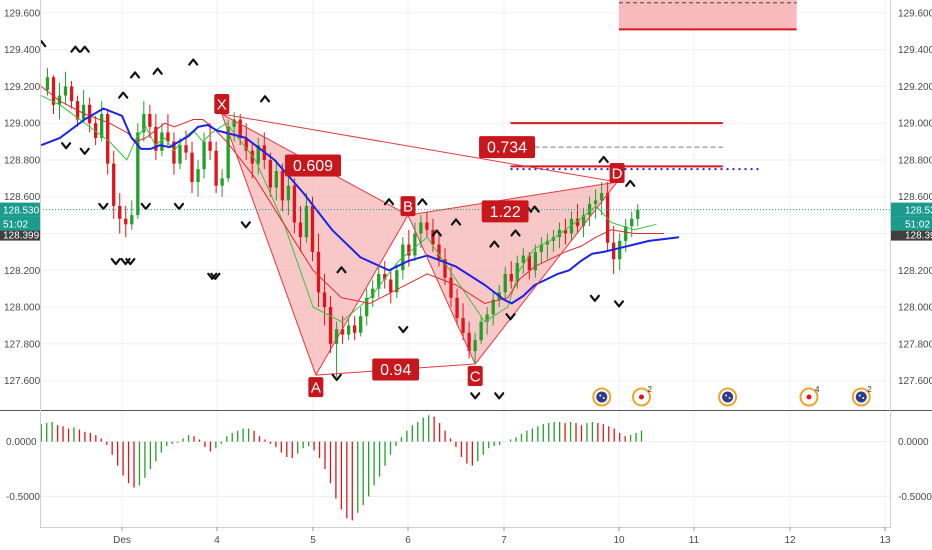 The width and height of the screenshot is (932, 550). I want to click on price-tick-label: 129.600, so click(22, 13).